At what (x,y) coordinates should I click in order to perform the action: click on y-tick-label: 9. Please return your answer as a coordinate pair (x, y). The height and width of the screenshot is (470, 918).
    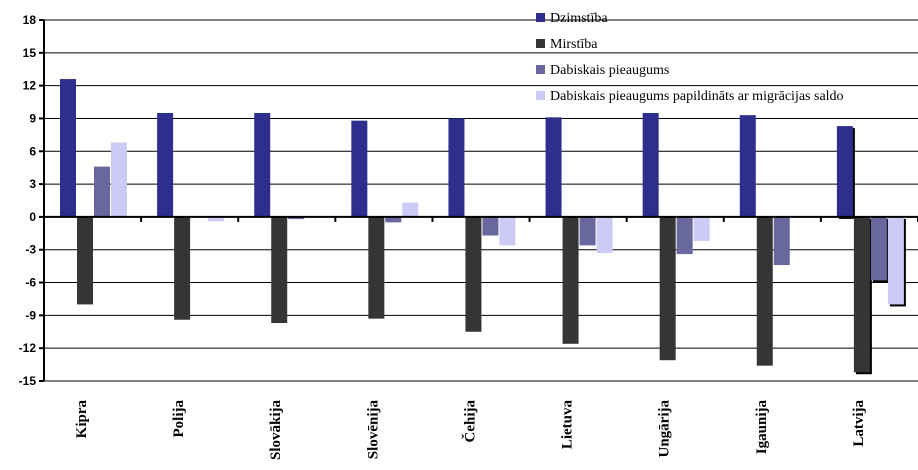
    Looking at the image, I should click on (32, 118).